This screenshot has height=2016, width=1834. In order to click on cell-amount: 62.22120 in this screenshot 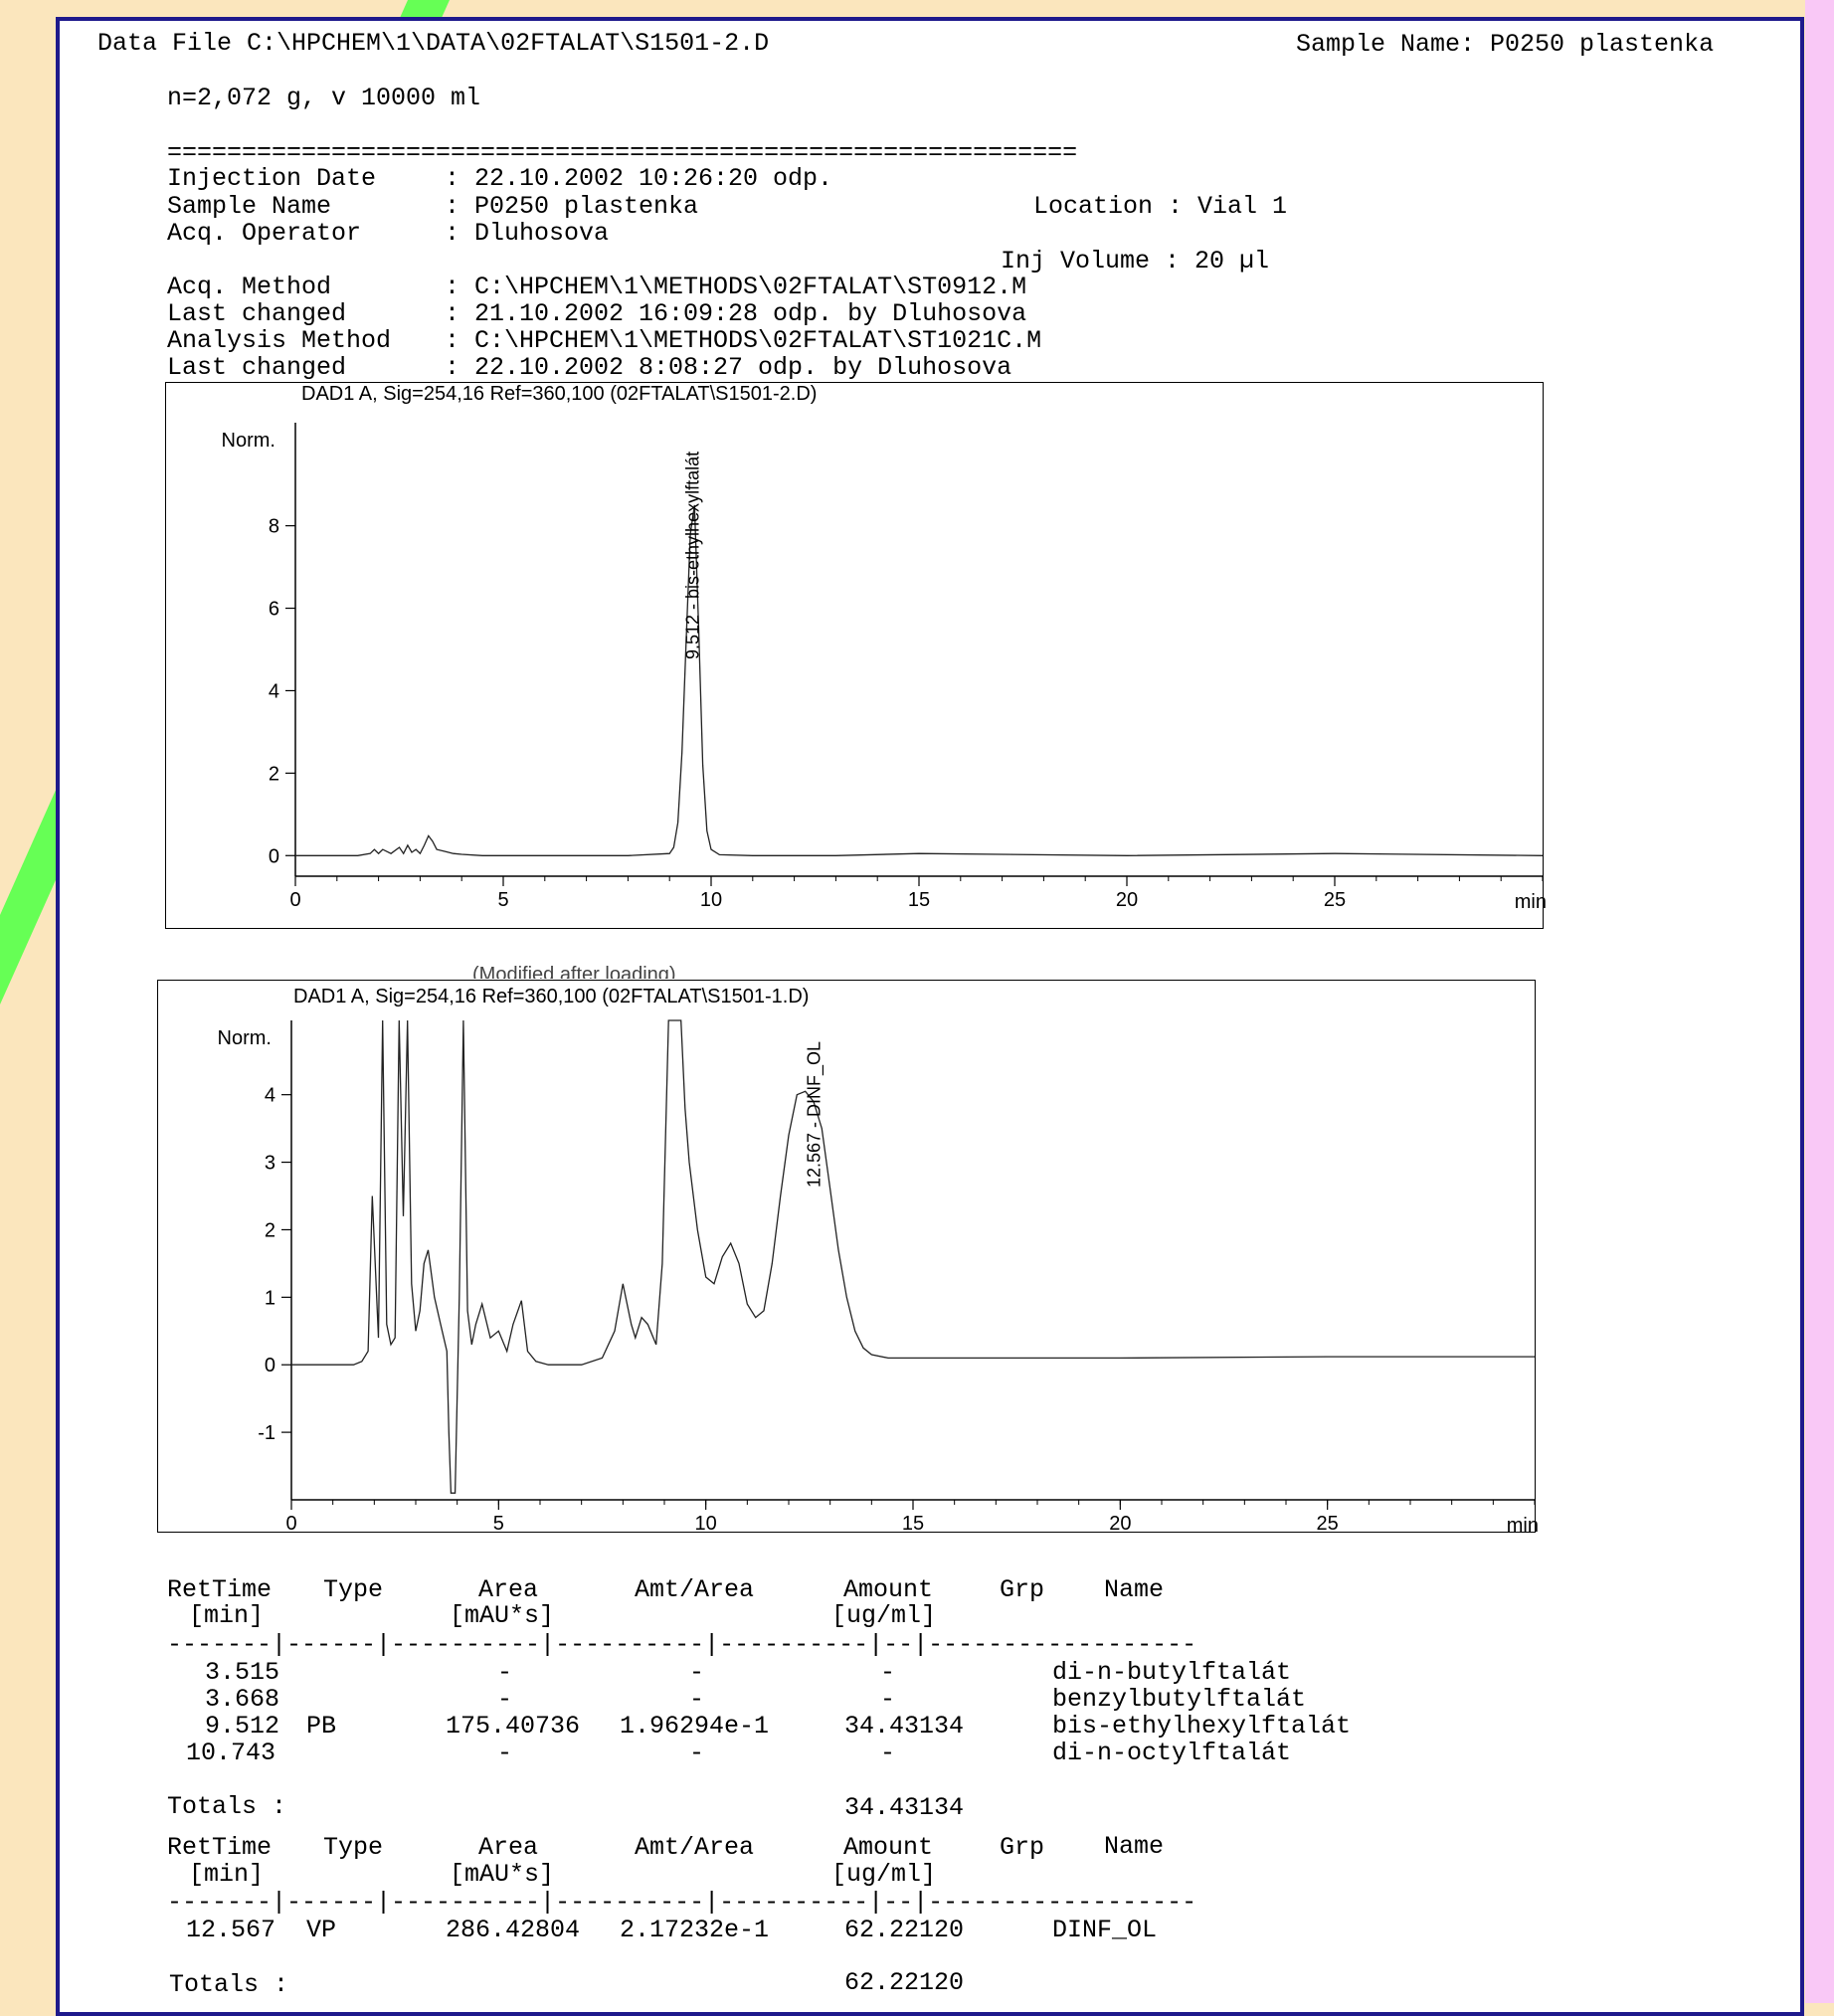, I will do `click(904, 1930)`.